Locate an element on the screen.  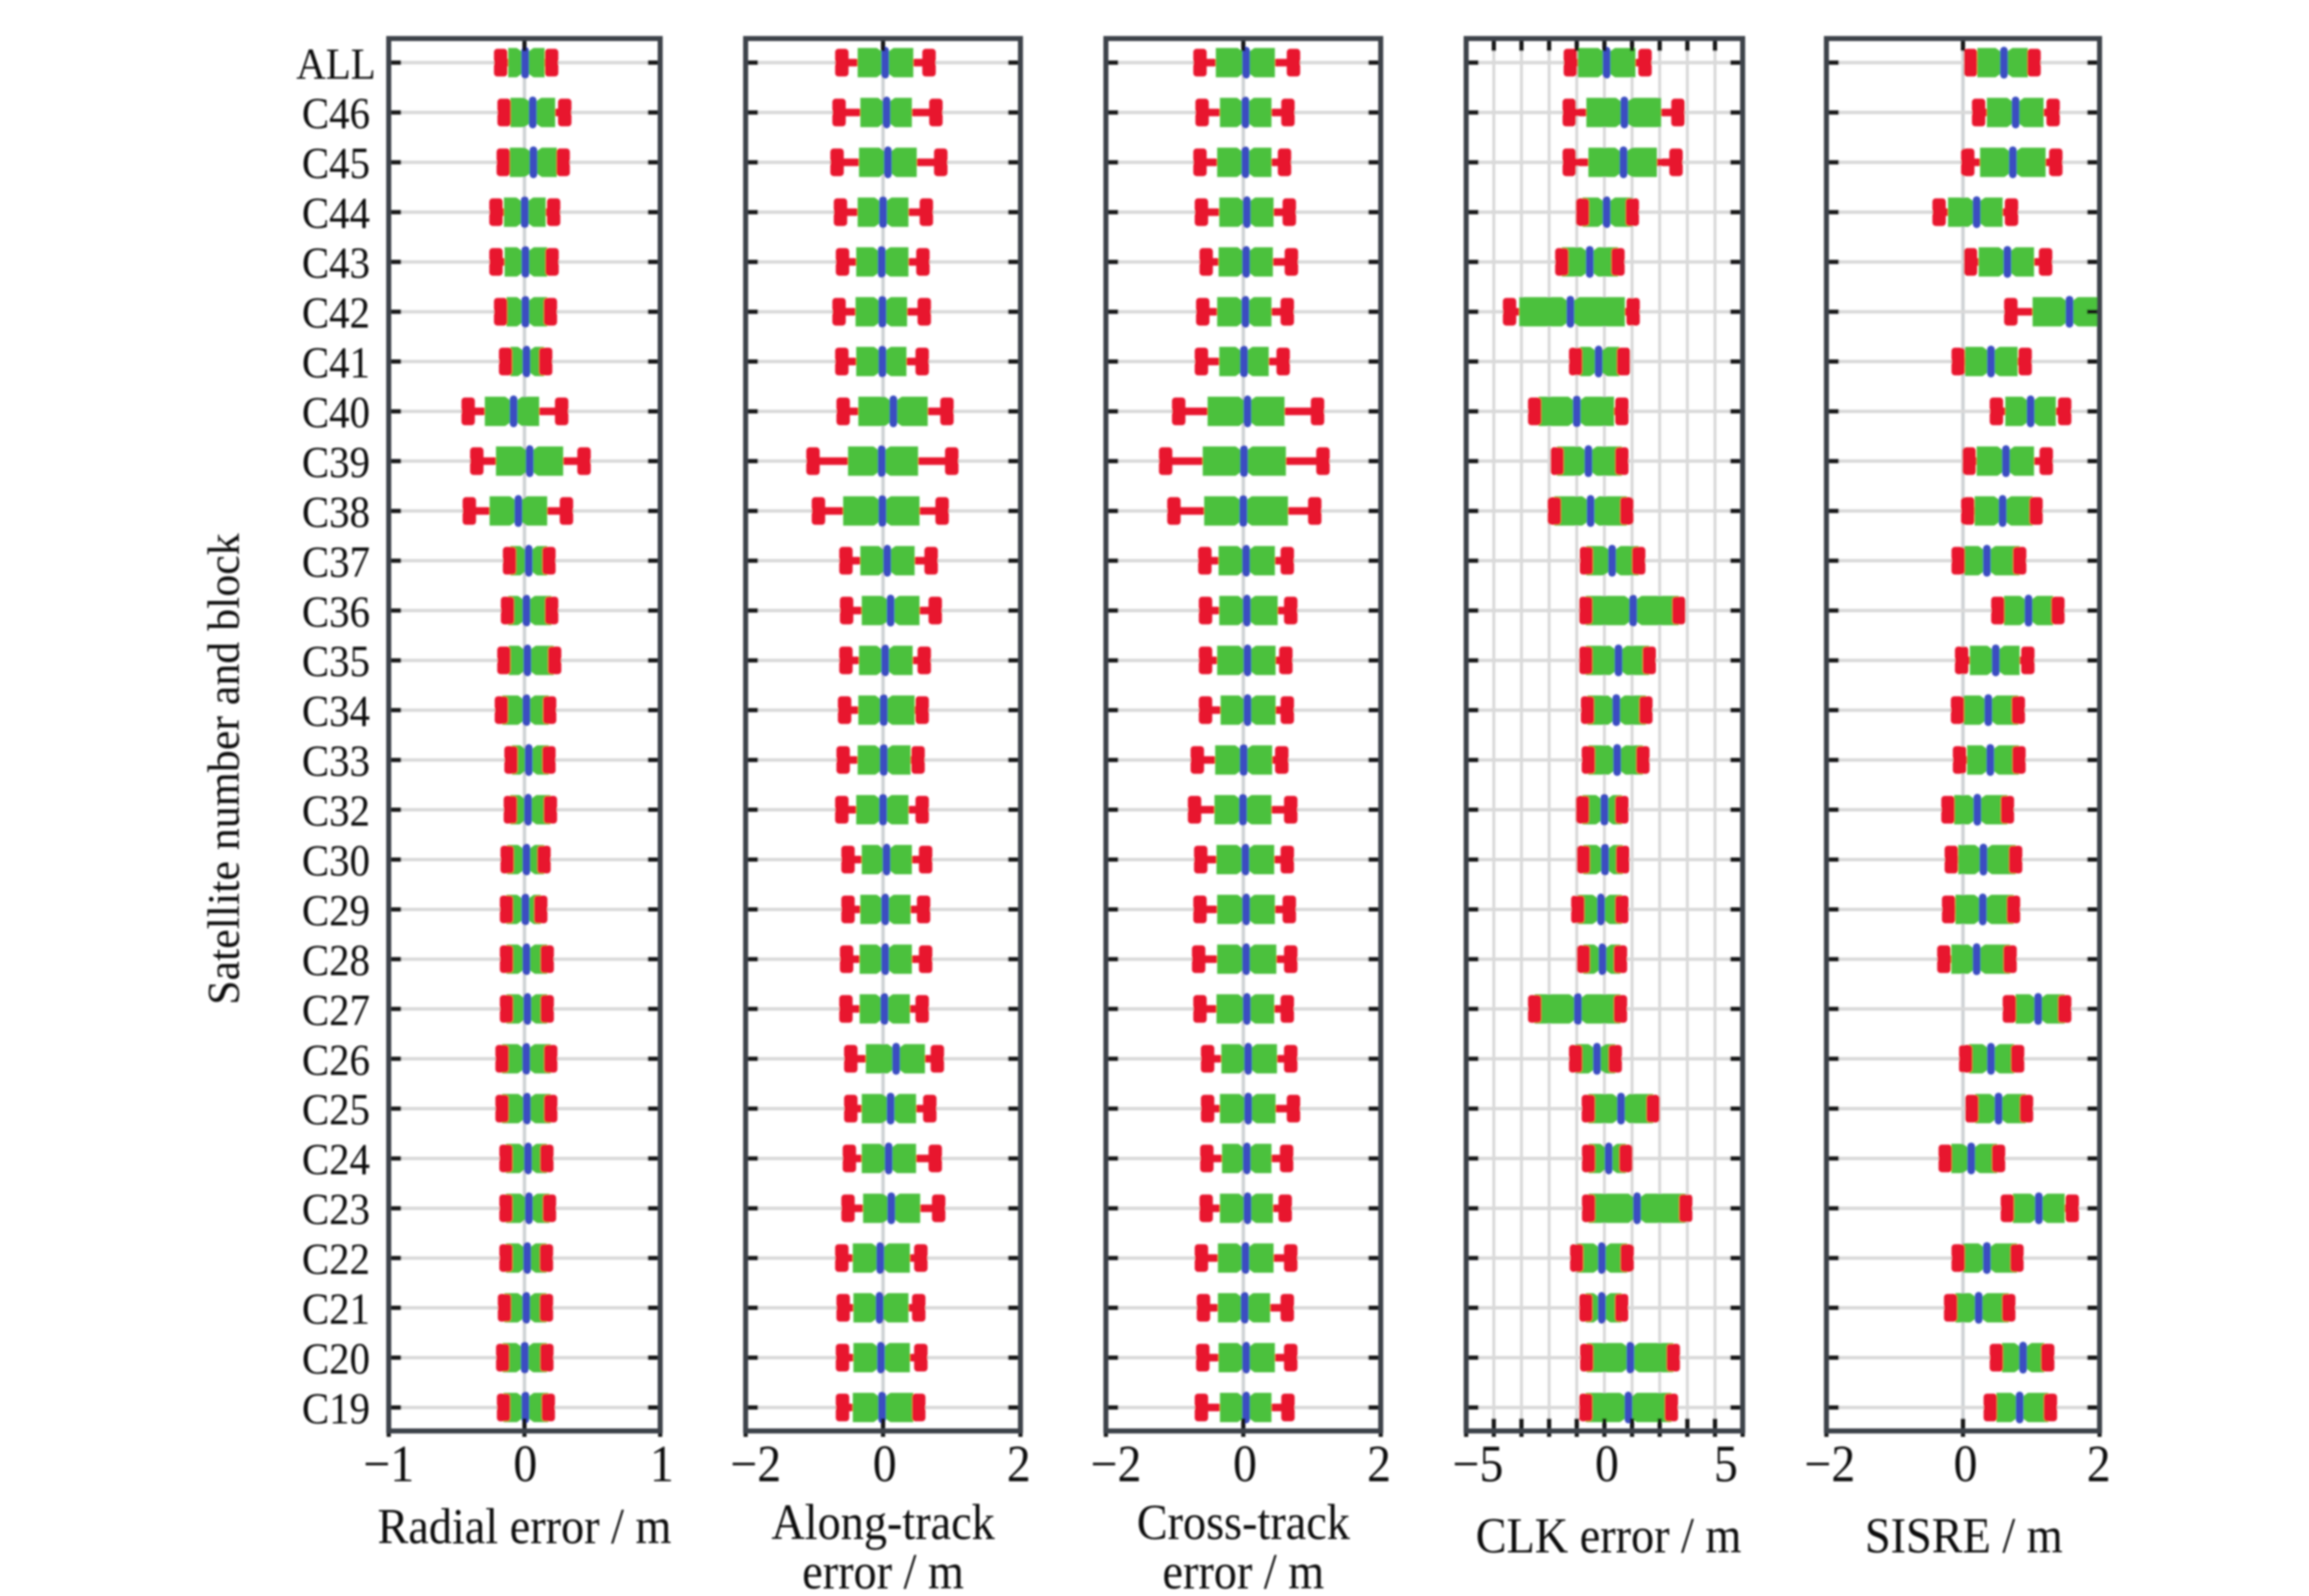
svg-text: C38 is located at coordinates (335, 512).